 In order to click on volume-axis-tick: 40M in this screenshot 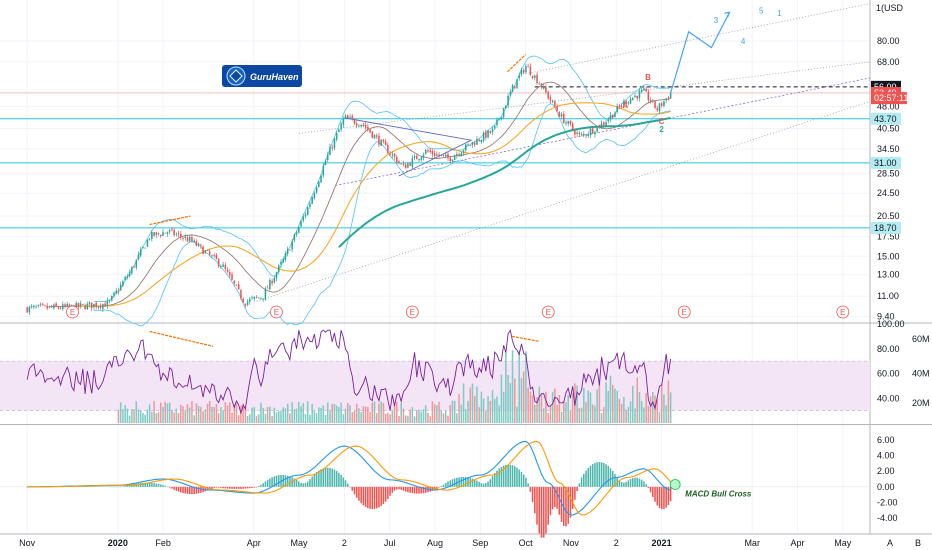, I will do `click(921, 374)`.